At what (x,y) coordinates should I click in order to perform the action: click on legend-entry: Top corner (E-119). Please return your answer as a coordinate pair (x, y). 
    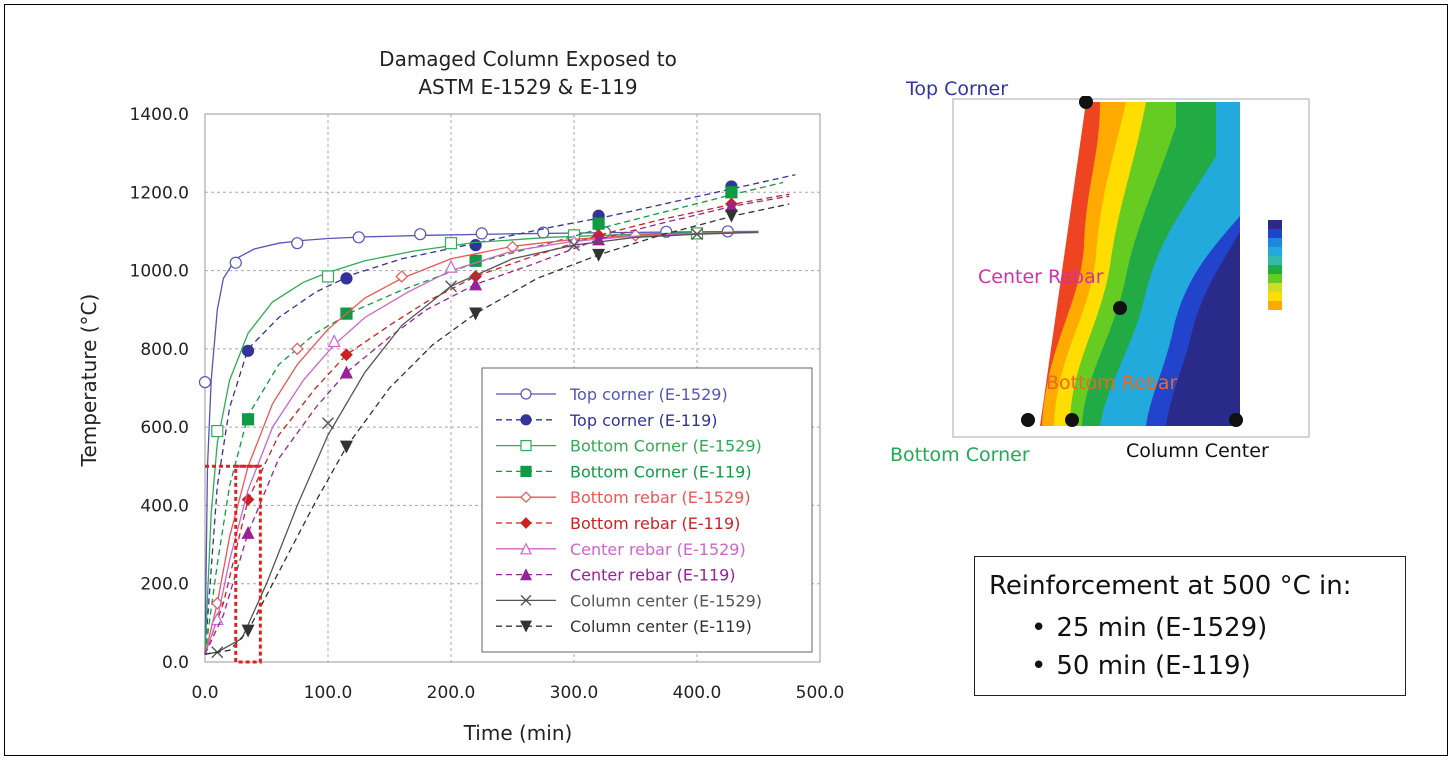
    Looking at the image, I should click on (607, 420).